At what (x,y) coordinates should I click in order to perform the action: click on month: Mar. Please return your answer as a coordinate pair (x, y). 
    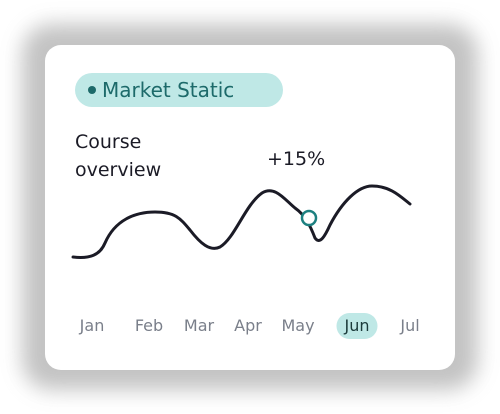
    Looking at the image, I should click on (199, 325).